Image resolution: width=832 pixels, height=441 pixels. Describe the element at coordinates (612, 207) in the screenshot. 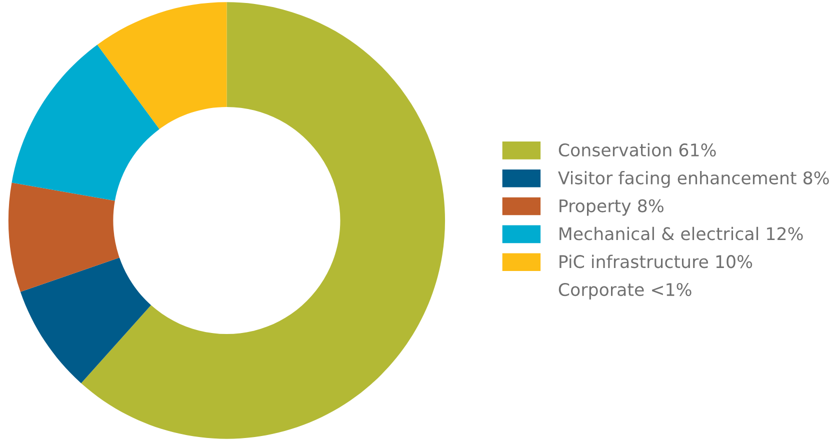

I see `legend-label: Property 8%` at that location.